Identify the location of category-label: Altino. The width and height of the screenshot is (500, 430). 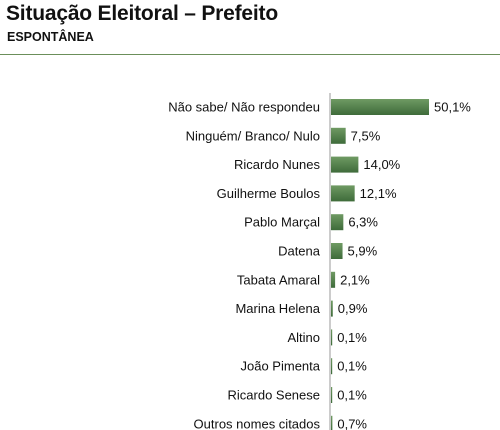
(303, 337).